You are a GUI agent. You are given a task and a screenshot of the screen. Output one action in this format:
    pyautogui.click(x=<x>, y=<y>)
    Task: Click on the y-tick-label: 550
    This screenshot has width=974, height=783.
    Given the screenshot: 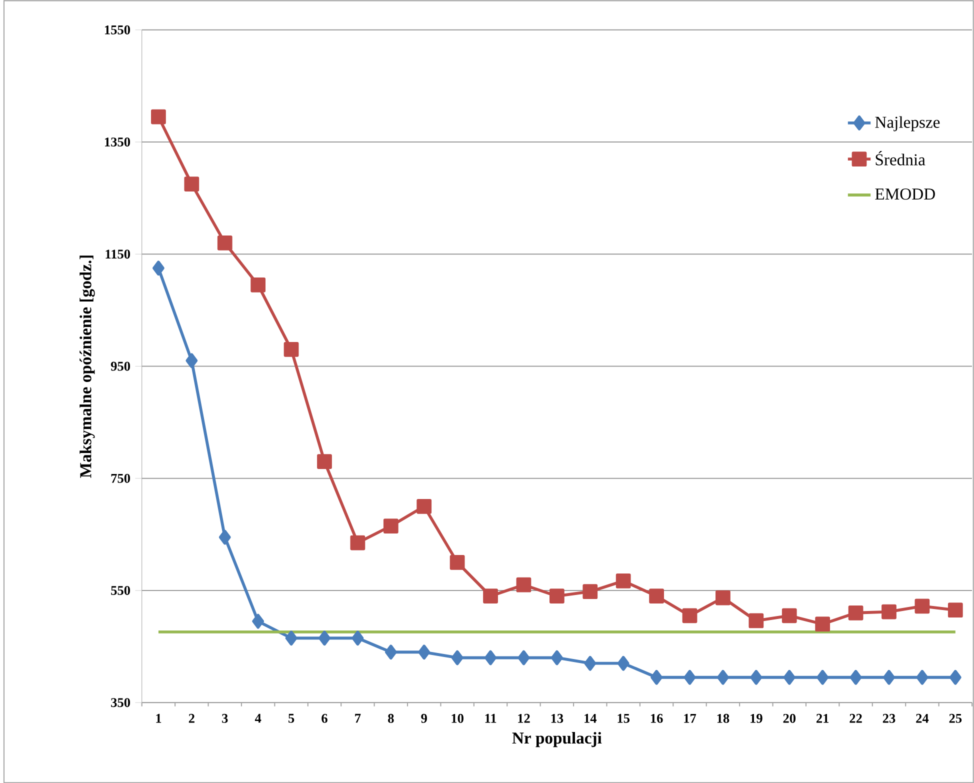 What is the action you would take?
    pyautogui.click(x=120, y=590)
    